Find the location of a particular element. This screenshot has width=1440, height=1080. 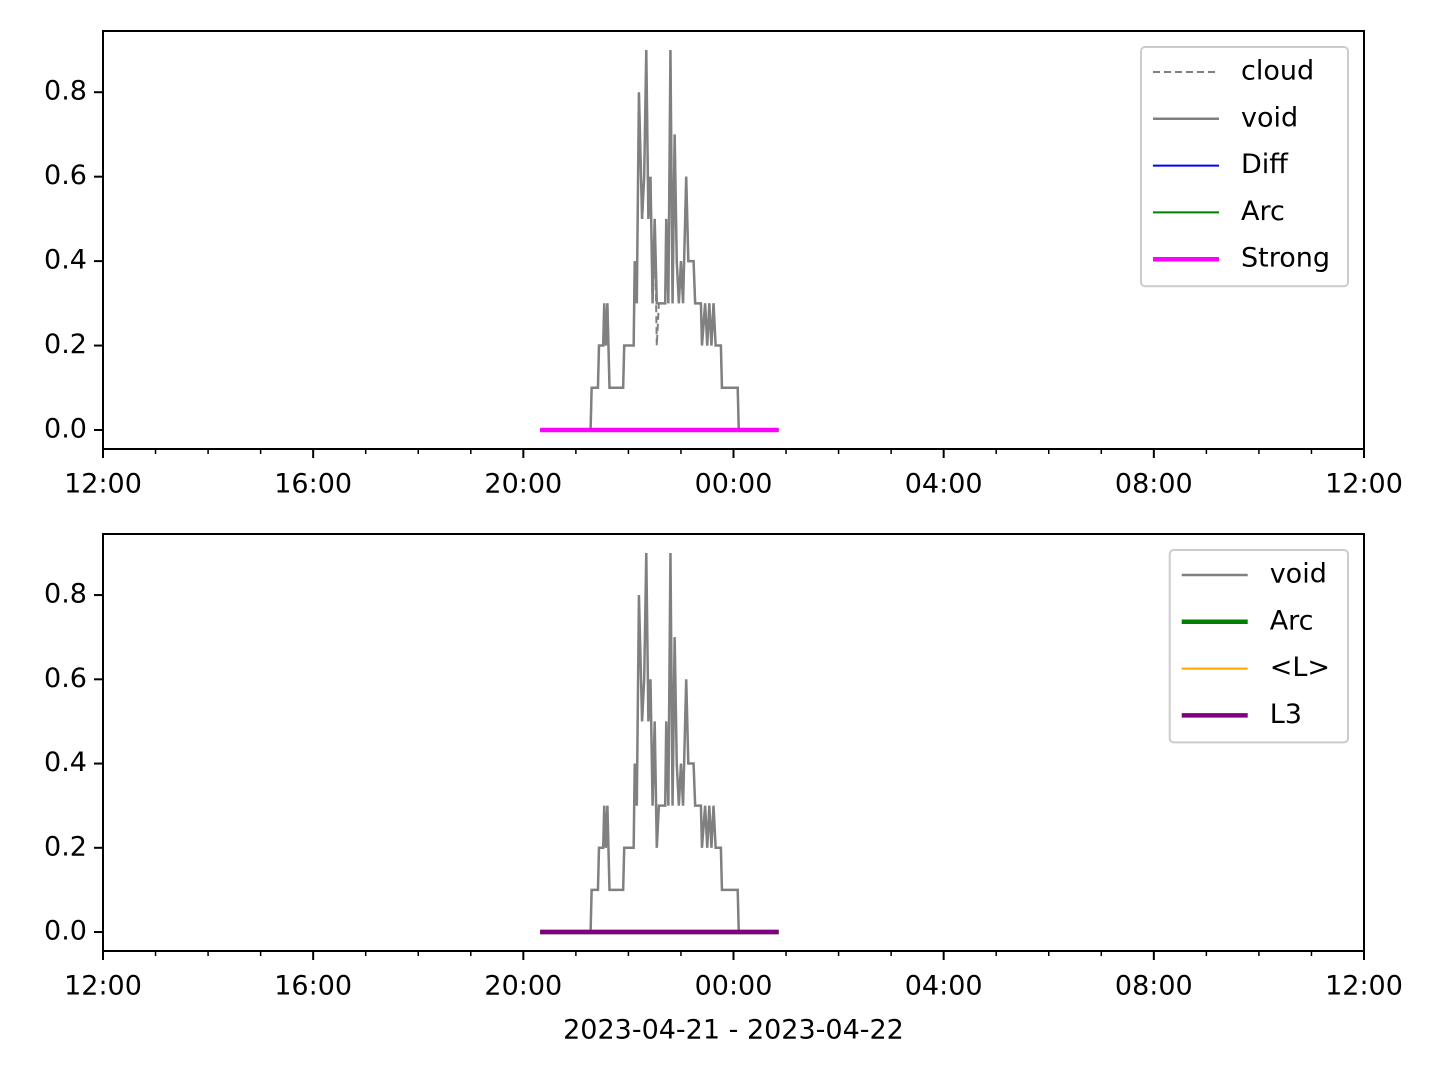

legend-label: L3 is located at coordinates (1286, 714).